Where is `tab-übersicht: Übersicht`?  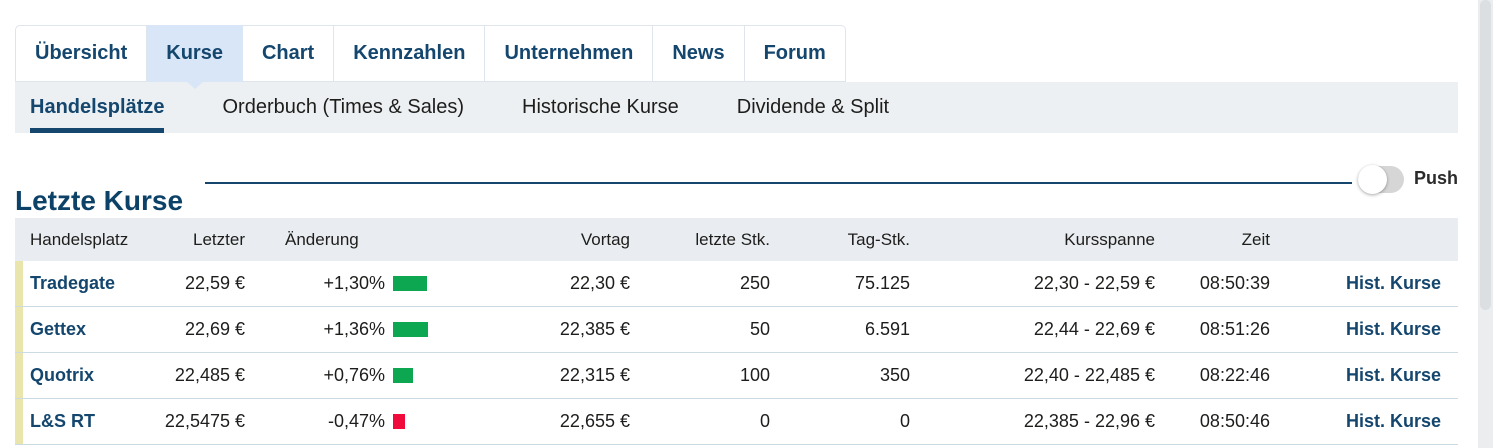 tab-übersicht: Übersicht is located at coordinates (81, 53).